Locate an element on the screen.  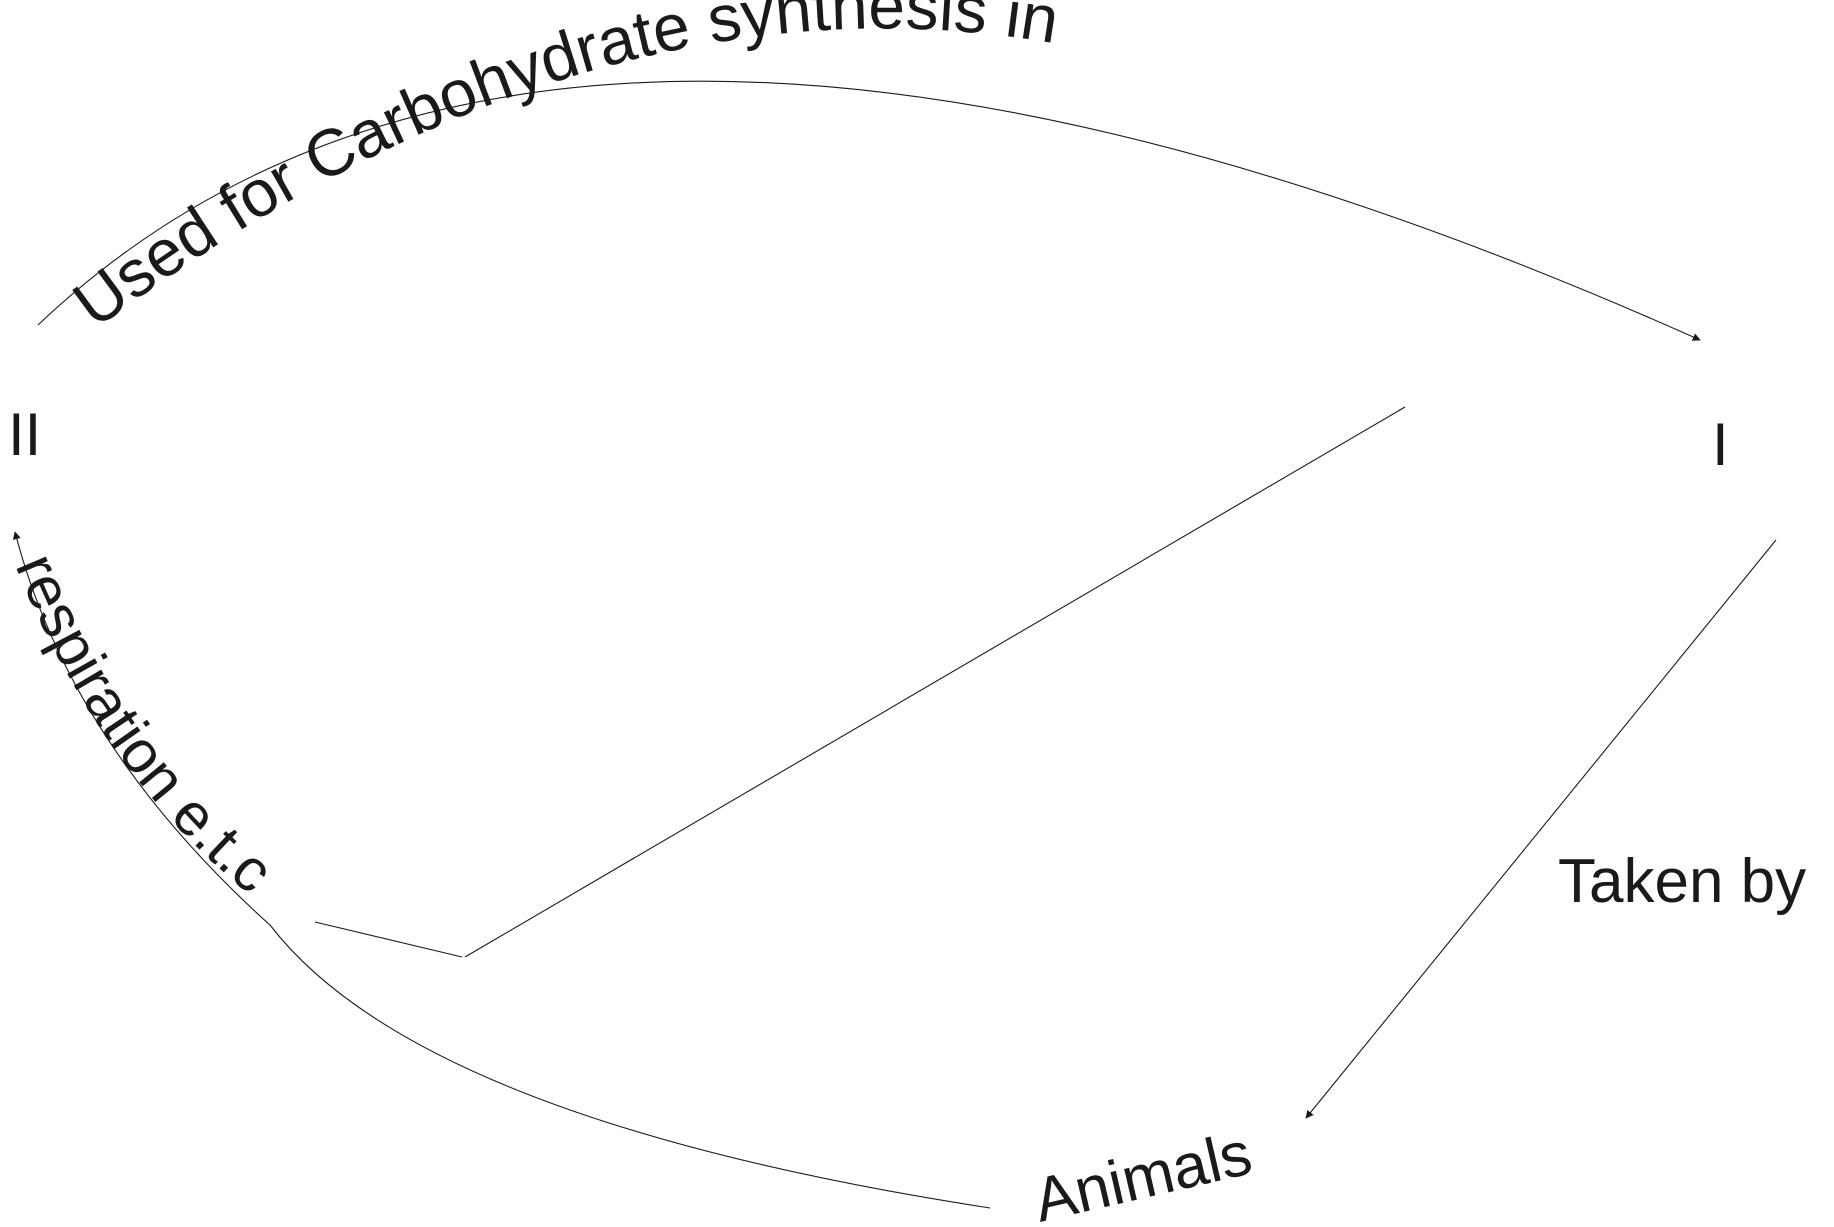
node-II-label: II is located at coordinates (24, 434).